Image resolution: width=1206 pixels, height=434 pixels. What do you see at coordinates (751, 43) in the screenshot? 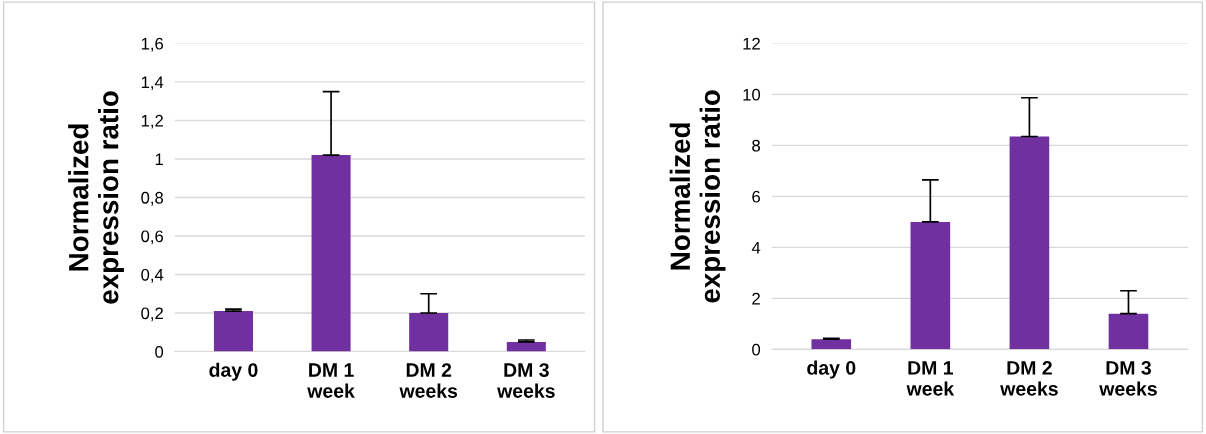
I see `y-tick-label: 12` at bounding box center [751, 43].